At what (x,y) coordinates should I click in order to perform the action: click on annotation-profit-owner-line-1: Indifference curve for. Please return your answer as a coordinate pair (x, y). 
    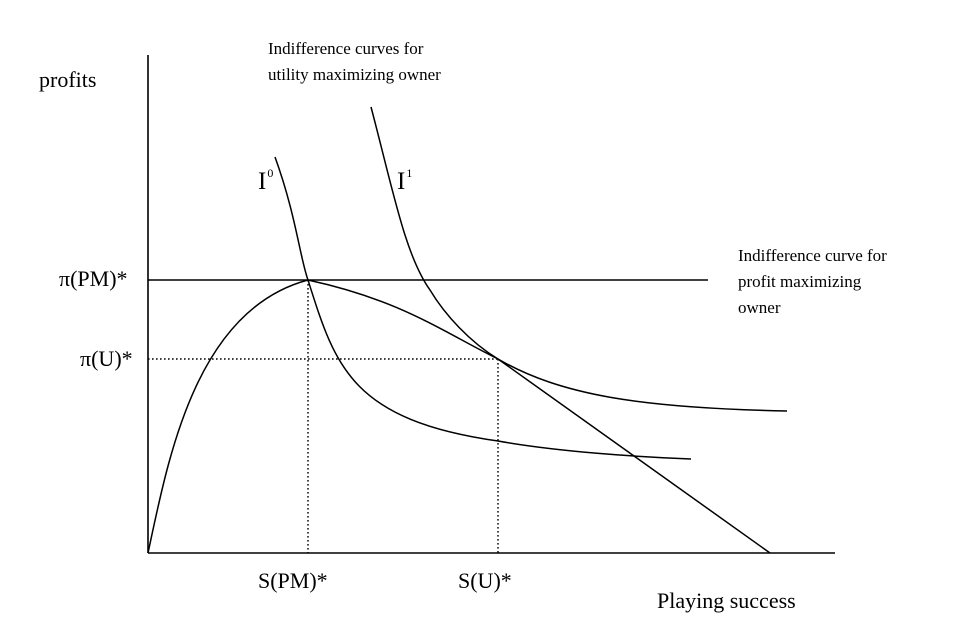
    Looking at the image, I should click on (812, 255).